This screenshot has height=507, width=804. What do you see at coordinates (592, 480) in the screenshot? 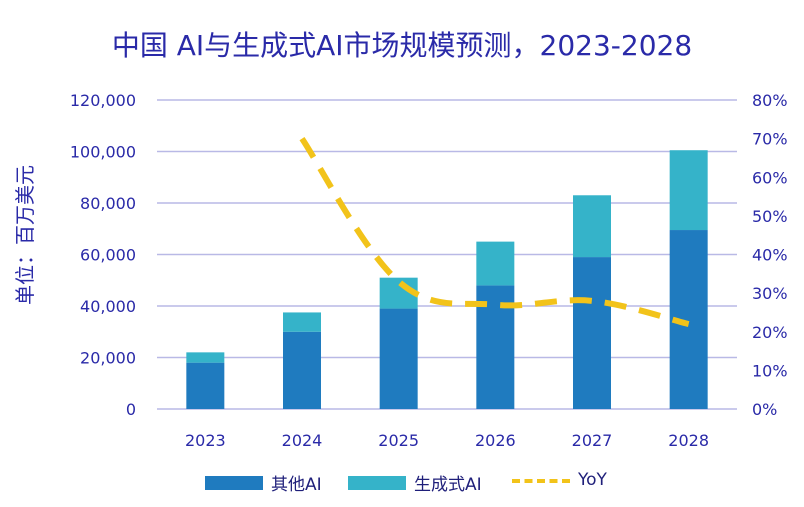
I see `legend-label-yoy: YoY` at bounding box center [592, 480].